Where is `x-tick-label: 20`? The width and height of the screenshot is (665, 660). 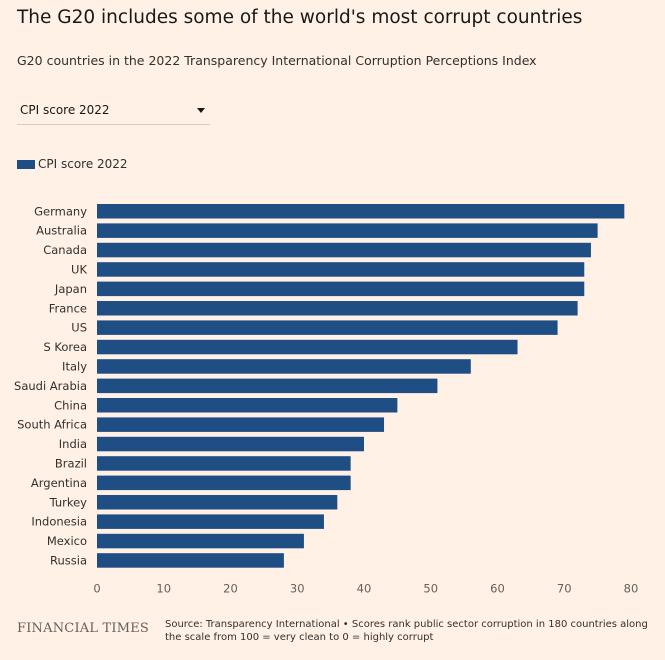
x-tick-label: 20 is located at coordinates (230, 588).